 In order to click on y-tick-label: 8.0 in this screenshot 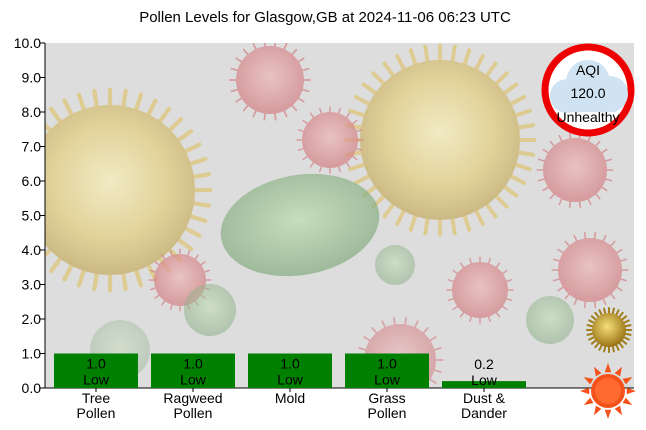, I will do `click(32, 112)`.